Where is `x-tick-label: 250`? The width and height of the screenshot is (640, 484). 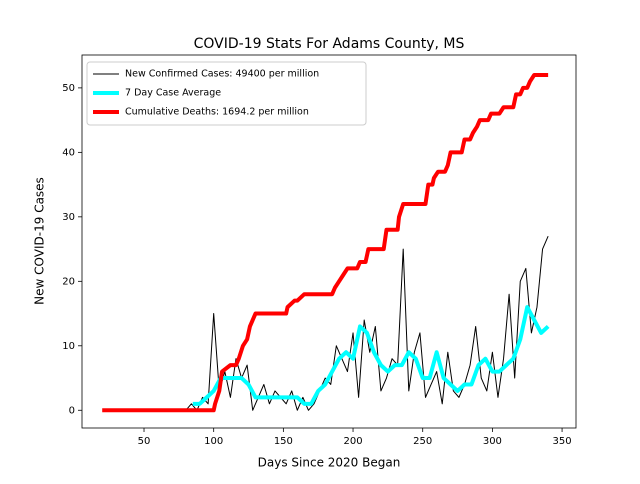
x-tick-label: 250 is located at coordinates (422, 441).